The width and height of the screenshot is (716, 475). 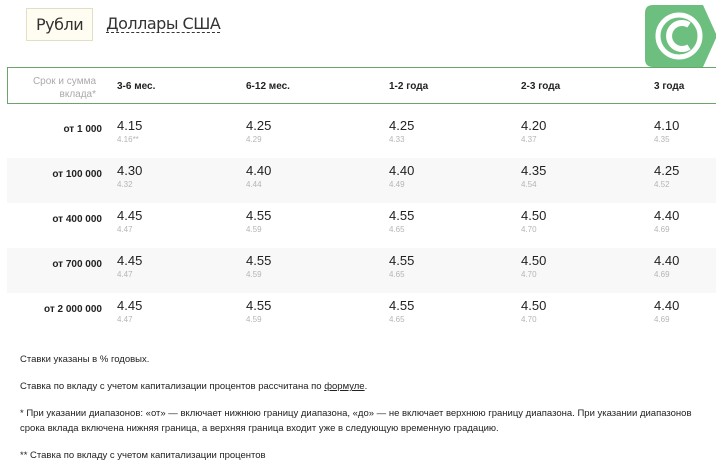 I want to click on capitalized-rate: 4.35, so click(x=662, y=139).